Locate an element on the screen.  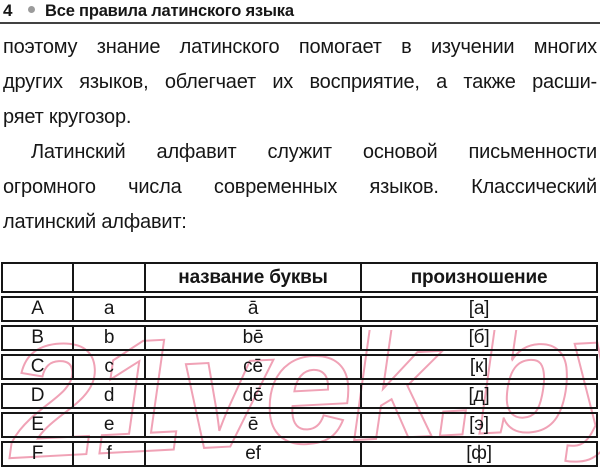
table-row-e: E e ē [э] is located at coordinates (299, 425).